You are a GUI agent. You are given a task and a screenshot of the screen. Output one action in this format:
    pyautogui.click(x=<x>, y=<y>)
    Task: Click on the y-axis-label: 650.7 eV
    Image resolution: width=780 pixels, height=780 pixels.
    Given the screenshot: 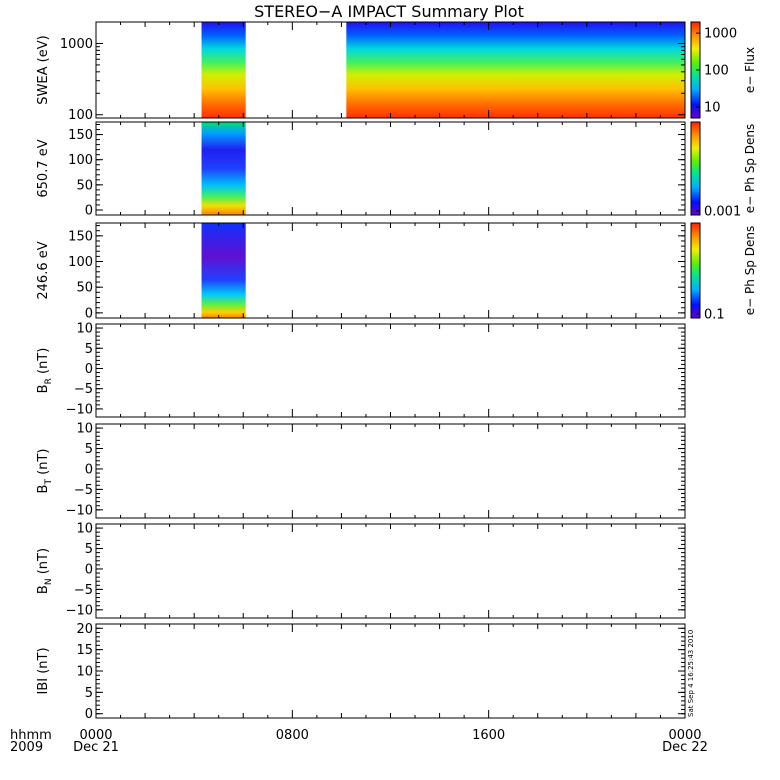 What is the action you would take?
    pyautogui.click(x=43, y=168)
    